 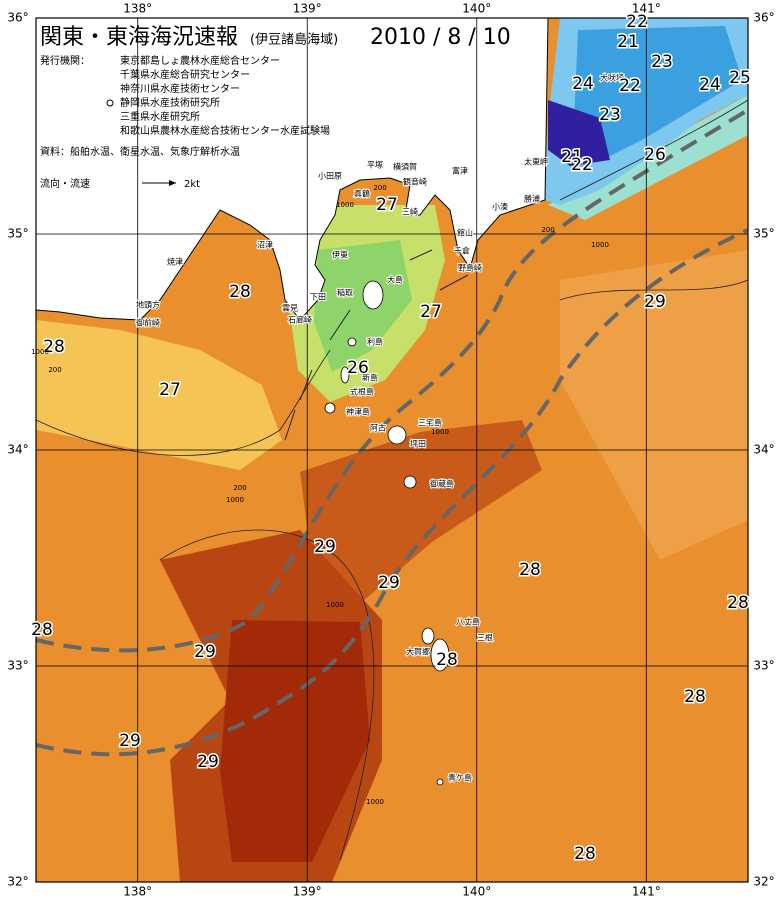 I want to click on place-label: 大島, so click(x=395, y=280).